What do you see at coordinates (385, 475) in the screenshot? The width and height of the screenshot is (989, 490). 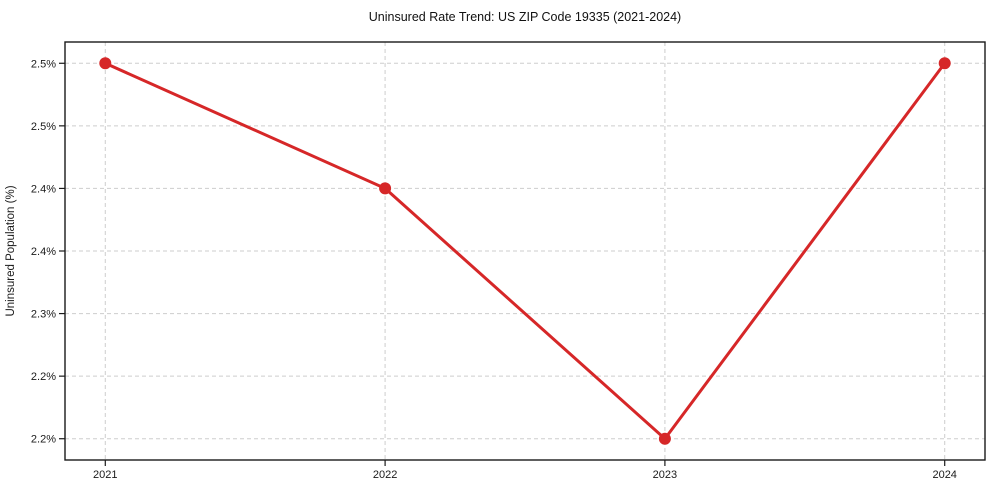 I see `x-tick-label: 2022` at bounding box center [385, 475].